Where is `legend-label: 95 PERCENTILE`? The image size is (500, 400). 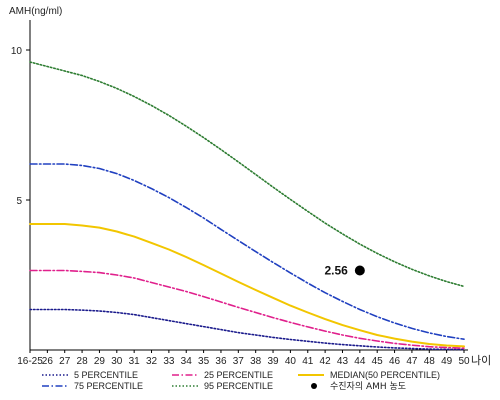 legend-label: 95 PERCENTILE is located at coordinates (238, 386).